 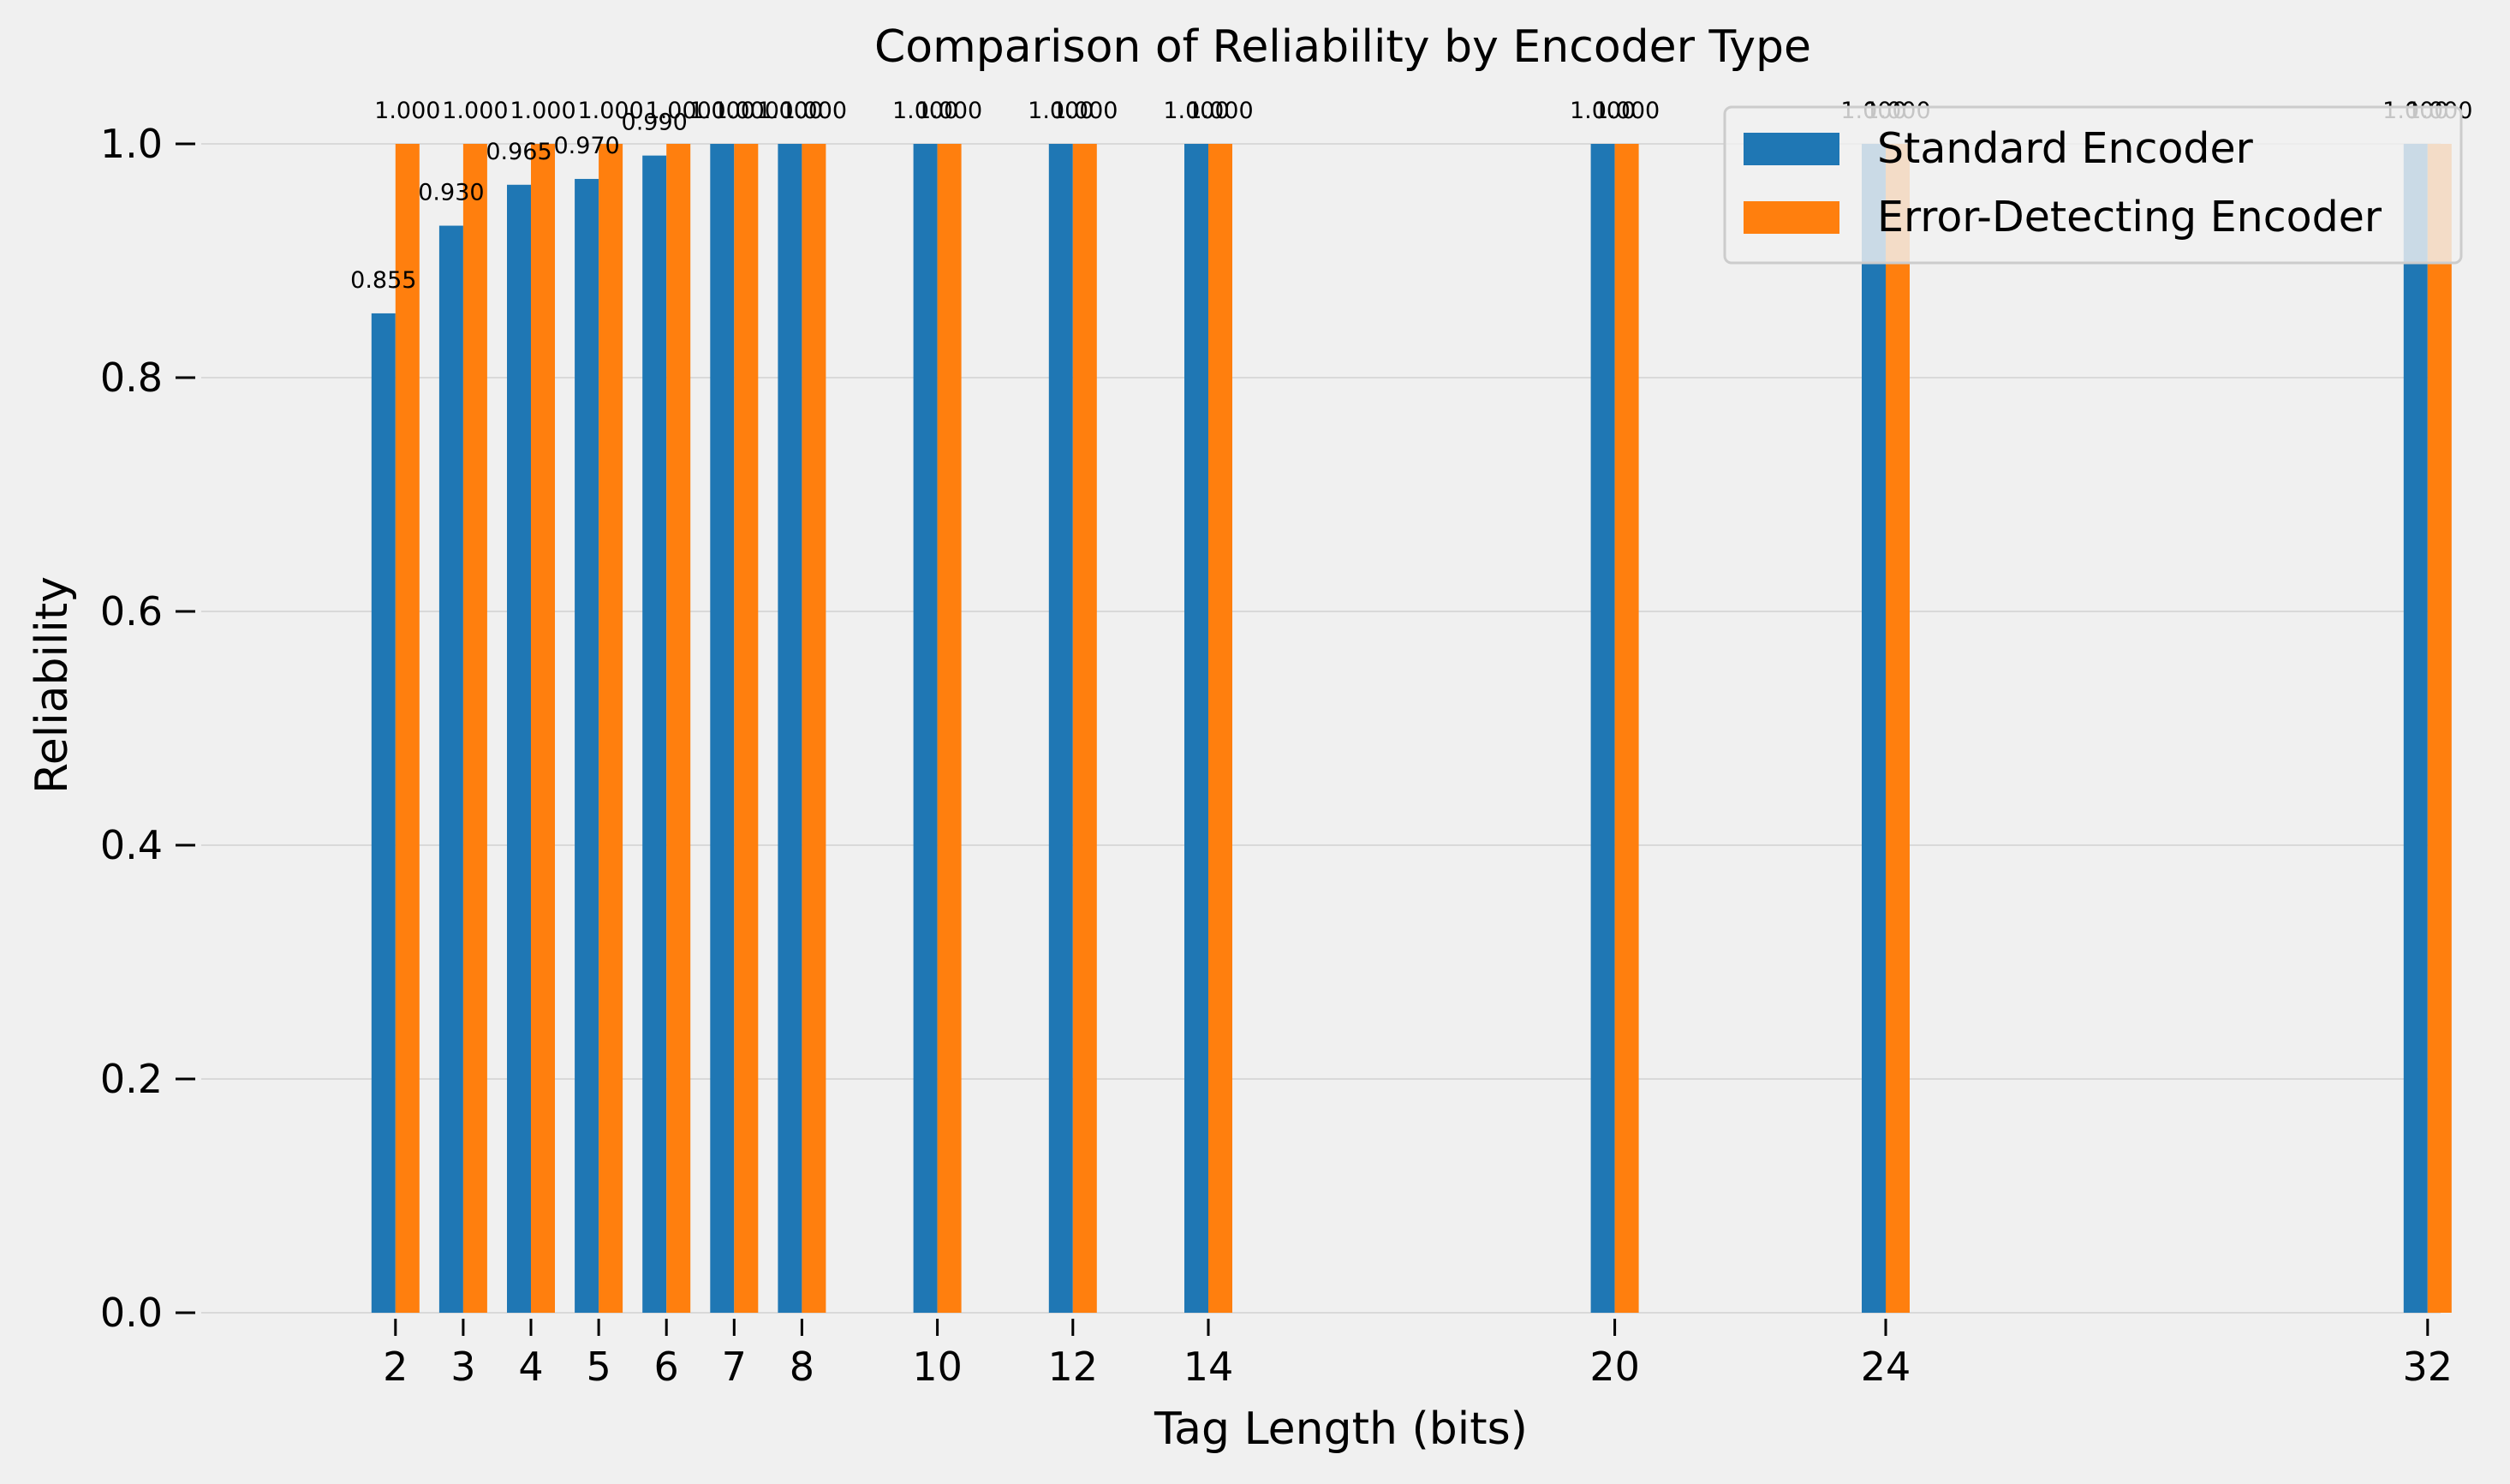 What do you see at coordinates (147, 729) in the screenshot?
I see `y-axis: 0.0 0.2 0.4 0.6 0.8 1.0` at bounding box center [147, 729].